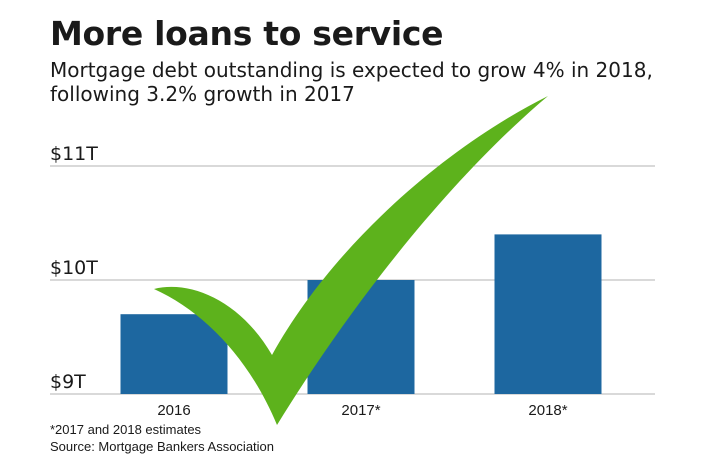  Describe the element at coordinates (162, 446) in the screenshot. I see `source-note: Source: Mortgage Bankers Association` at that location.